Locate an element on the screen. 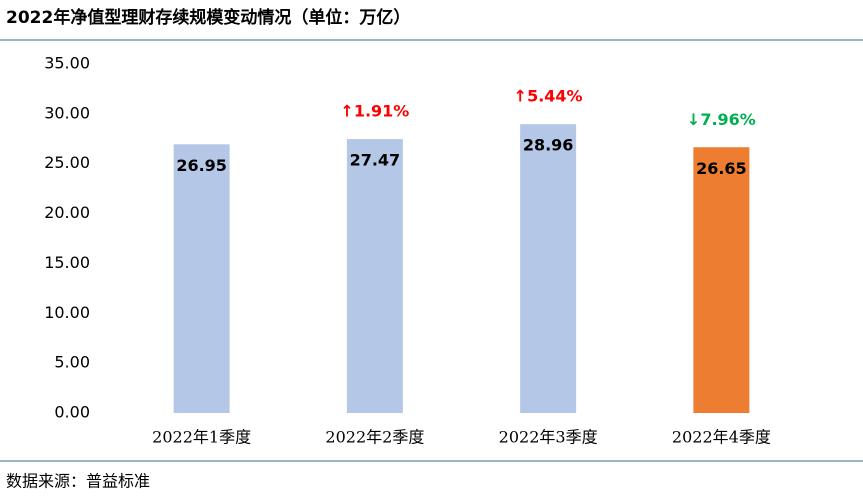  x-tick-label: 2022年3季度 is located at coordinates (548, 437).